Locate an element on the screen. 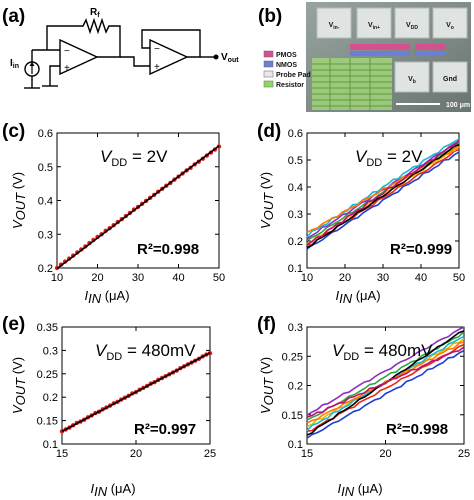 This screenshot has height=500, width=474. probe-pads: Vin- Vin+ VDD Vo Vb Gnd is located at coordinates (392, 50).